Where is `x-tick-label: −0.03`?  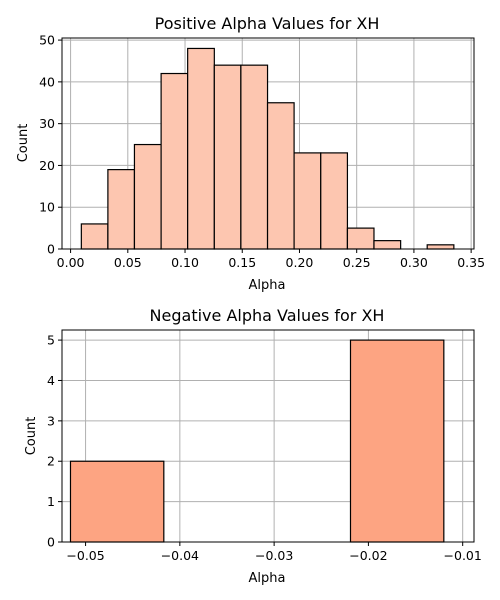
x-tick-label: −0.03 is located at coordinates (274, 555).